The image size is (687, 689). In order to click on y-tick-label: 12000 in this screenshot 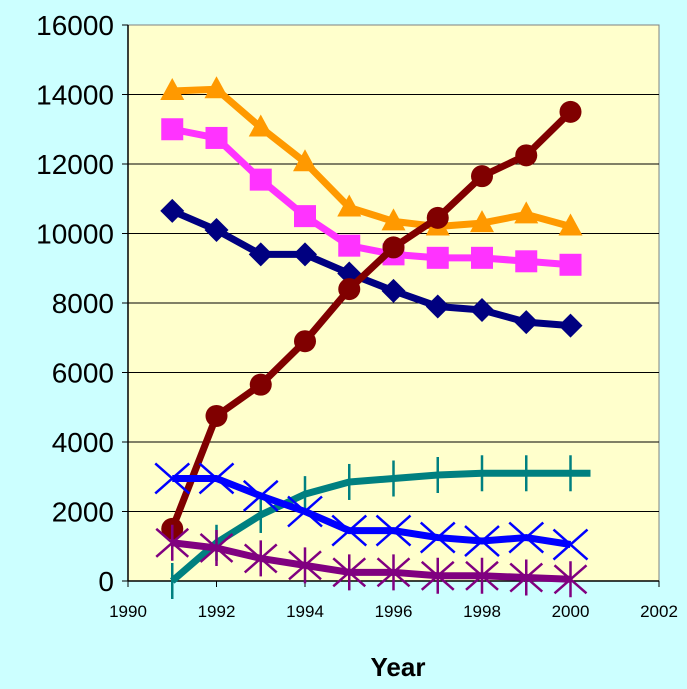, I will do `click(75, 164)`.